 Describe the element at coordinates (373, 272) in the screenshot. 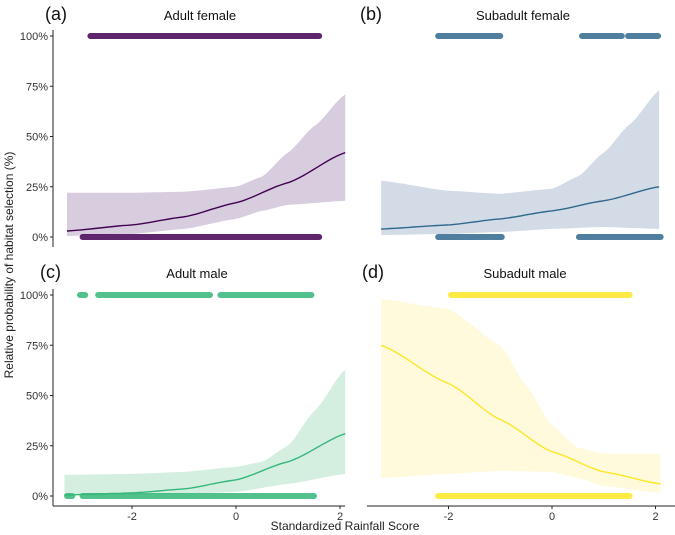

I see `panel-label: (d)` at that location.